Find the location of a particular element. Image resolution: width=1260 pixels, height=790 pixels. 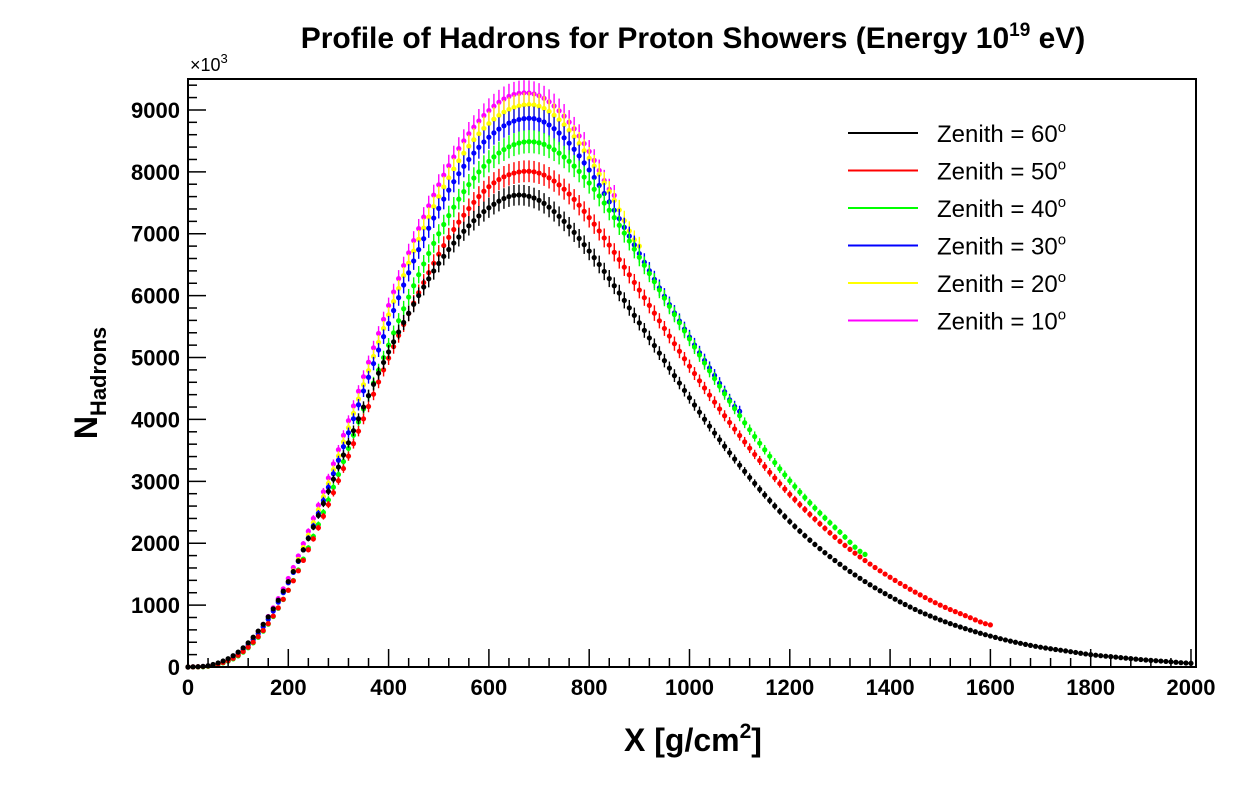

x-tick-label: 1000 is located at coordinates (689, 687).